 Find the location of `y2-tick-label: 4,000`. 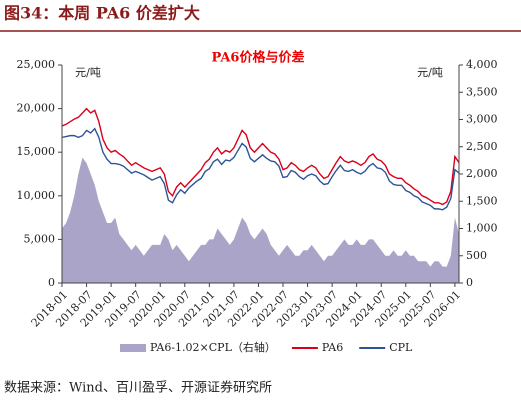

y2-tick-label: 4,000 is located at coordinates (482, 64).